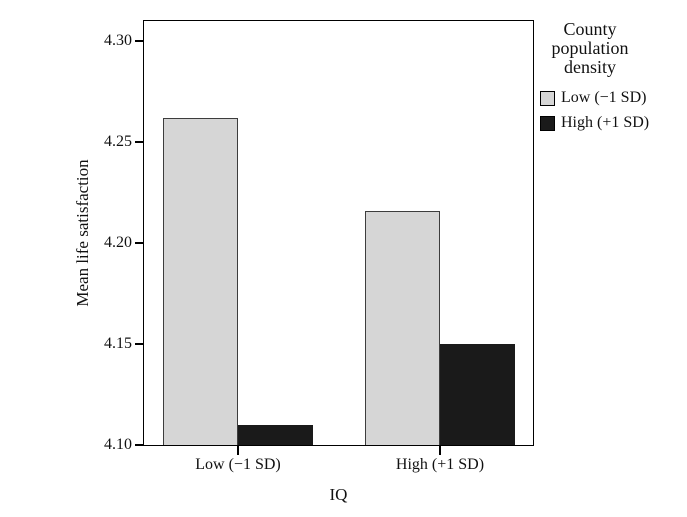 The height and width of the screenshot is (517, 687). What do you see at coordinates (477, 394) in the screenshot?
I see `bar-series2-group2` at bounding box center [477, 394].